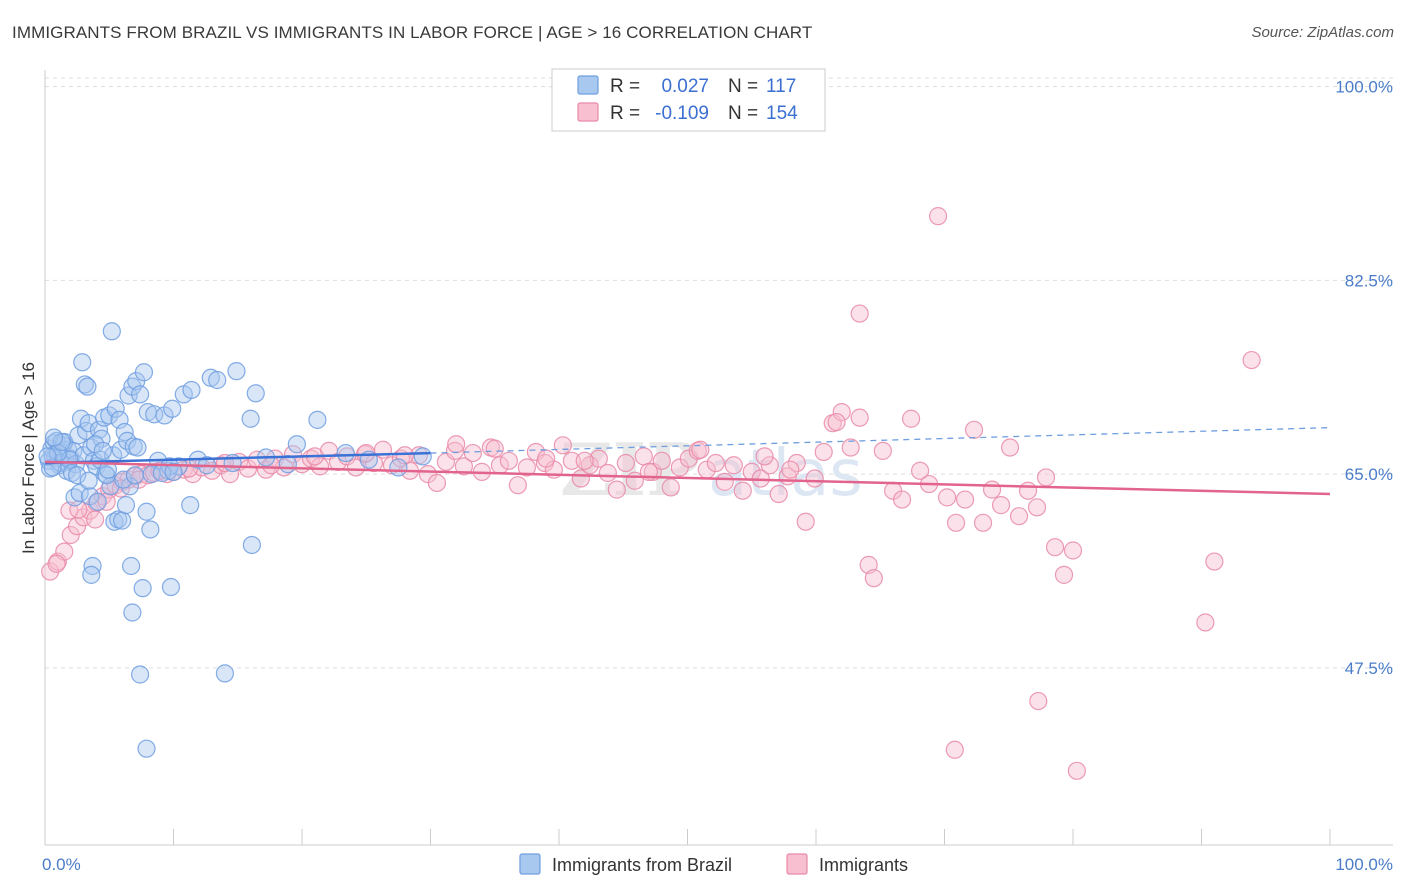 Image resolution: width=1406 pixels, height=892 pixels. Describe the element at coordinates (682, 113) in the screenshot. I see `legend-r-value: -0.109` at that location.